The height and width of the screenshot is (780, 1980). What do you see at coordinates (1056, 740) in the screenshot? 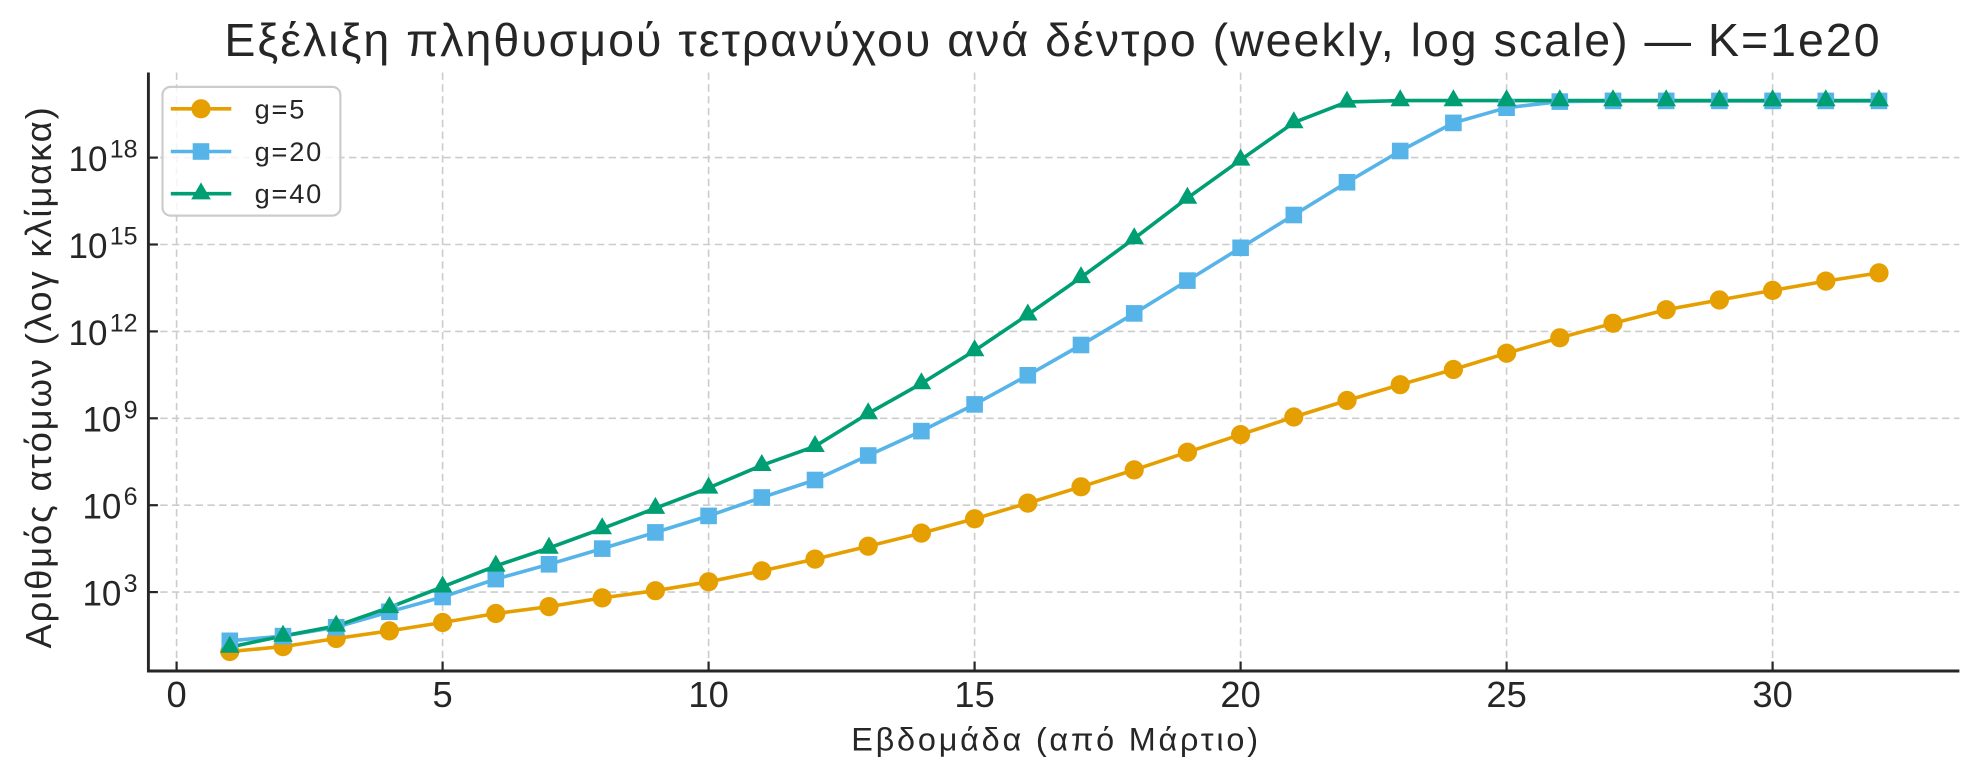
I see `svg-text: Εβδομάδα (από Μάρτιο)` at bounding box center [1056, 740].